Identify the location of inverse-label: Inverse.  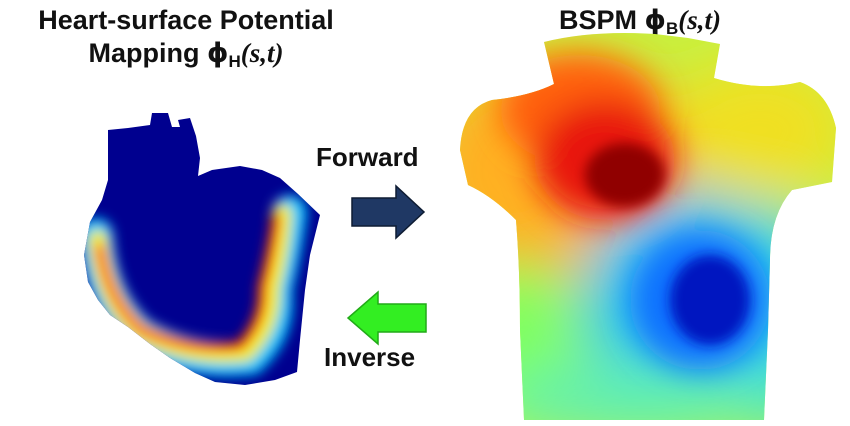
(370, 357).